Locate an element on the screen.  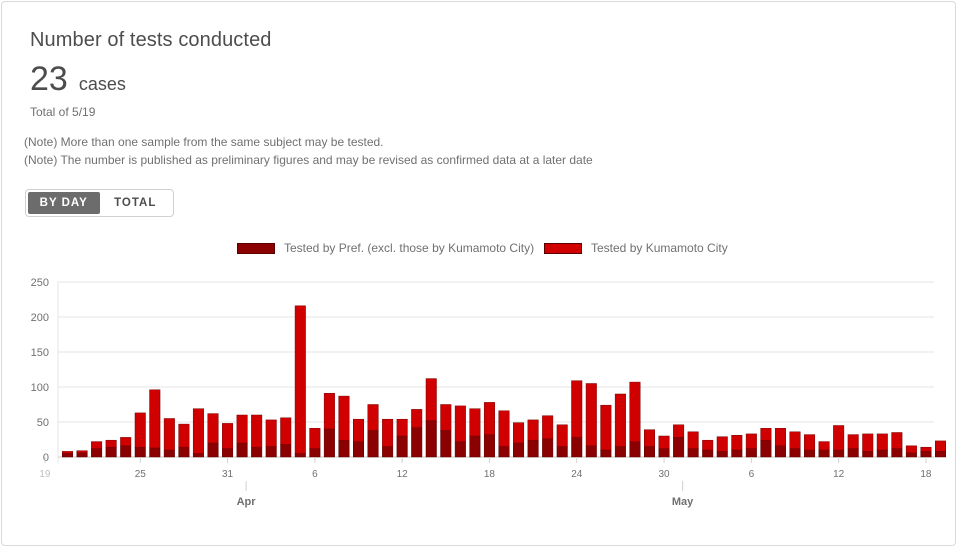
y-tick-label: 100 is located at coordinates (40, 388).